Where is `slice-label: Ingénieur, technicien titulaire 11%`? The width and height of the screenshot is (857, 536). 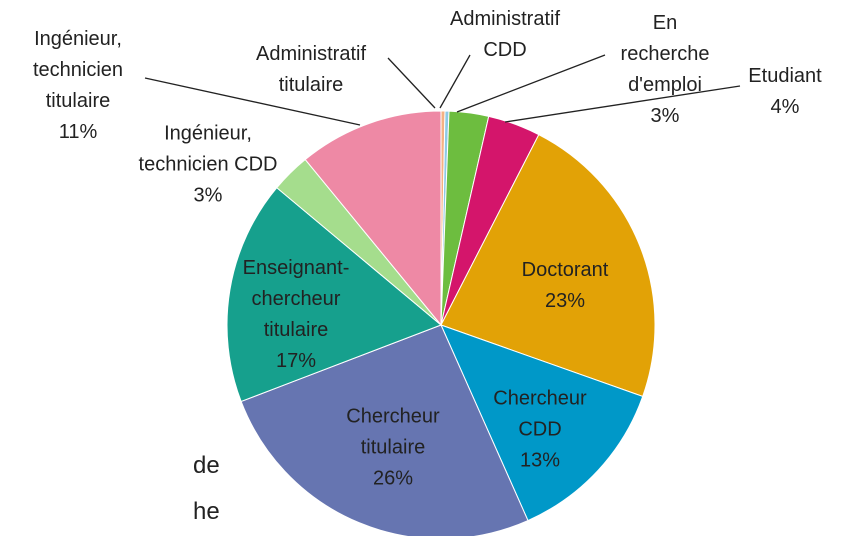 slice-label: Ingénieur, technicien titulaire 11% is located at coordinates (78, 86).